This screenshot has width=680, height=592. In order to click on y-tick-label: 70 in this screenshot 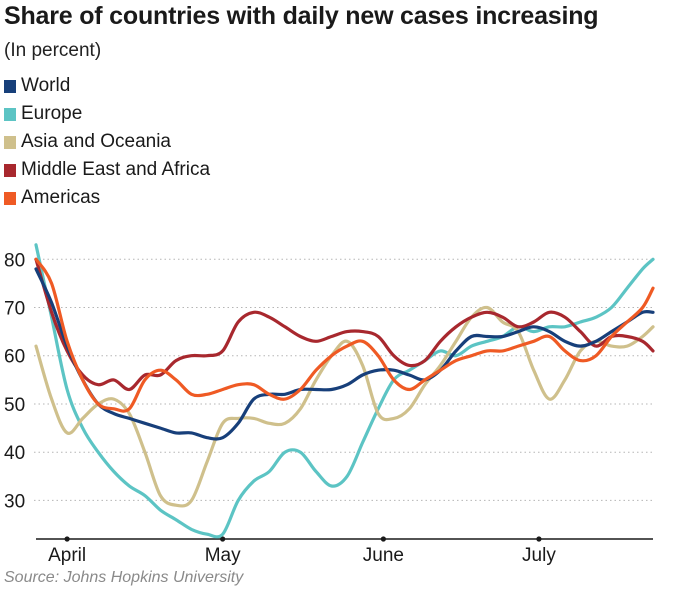, I will do `click(14, 309)`.